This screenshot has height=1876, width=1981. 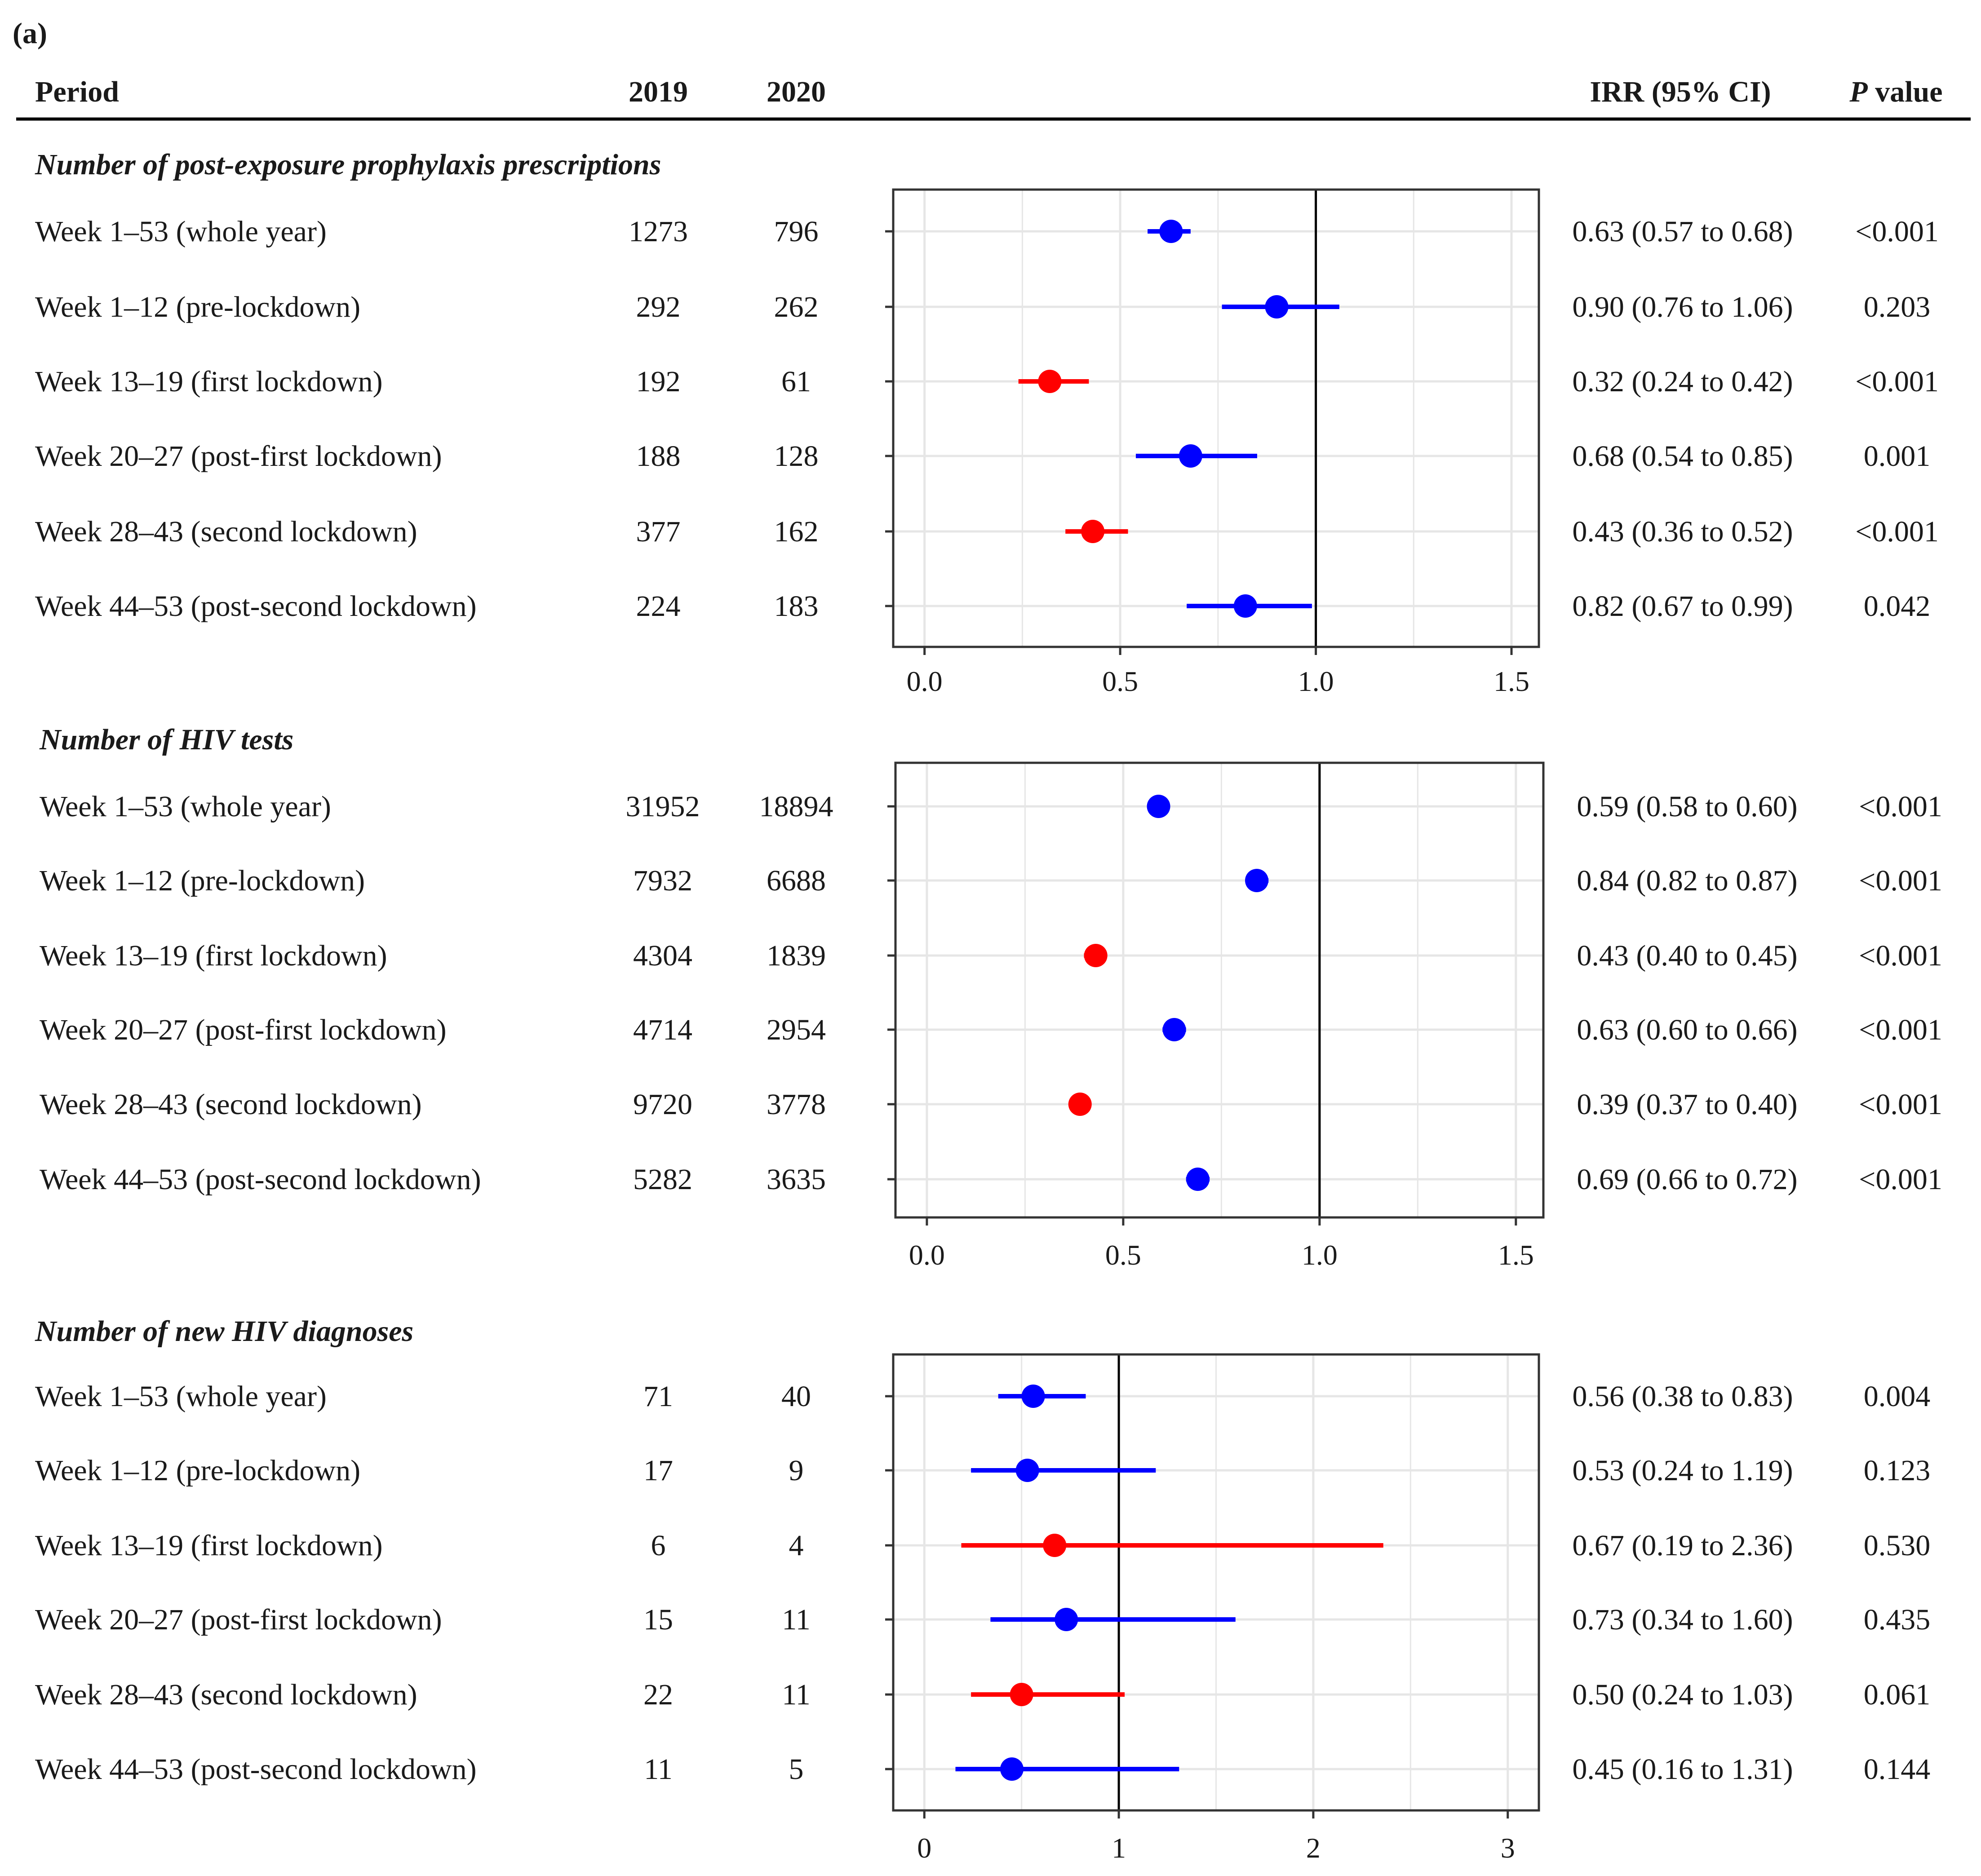 I want to click on x-tick-label: 0.5, so click(x=1120, y=681).